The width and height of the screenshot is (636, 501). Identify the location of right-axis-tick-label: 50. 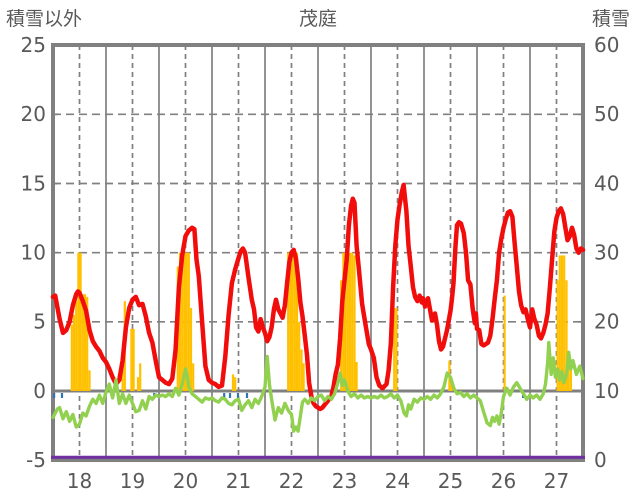
(606, 114).